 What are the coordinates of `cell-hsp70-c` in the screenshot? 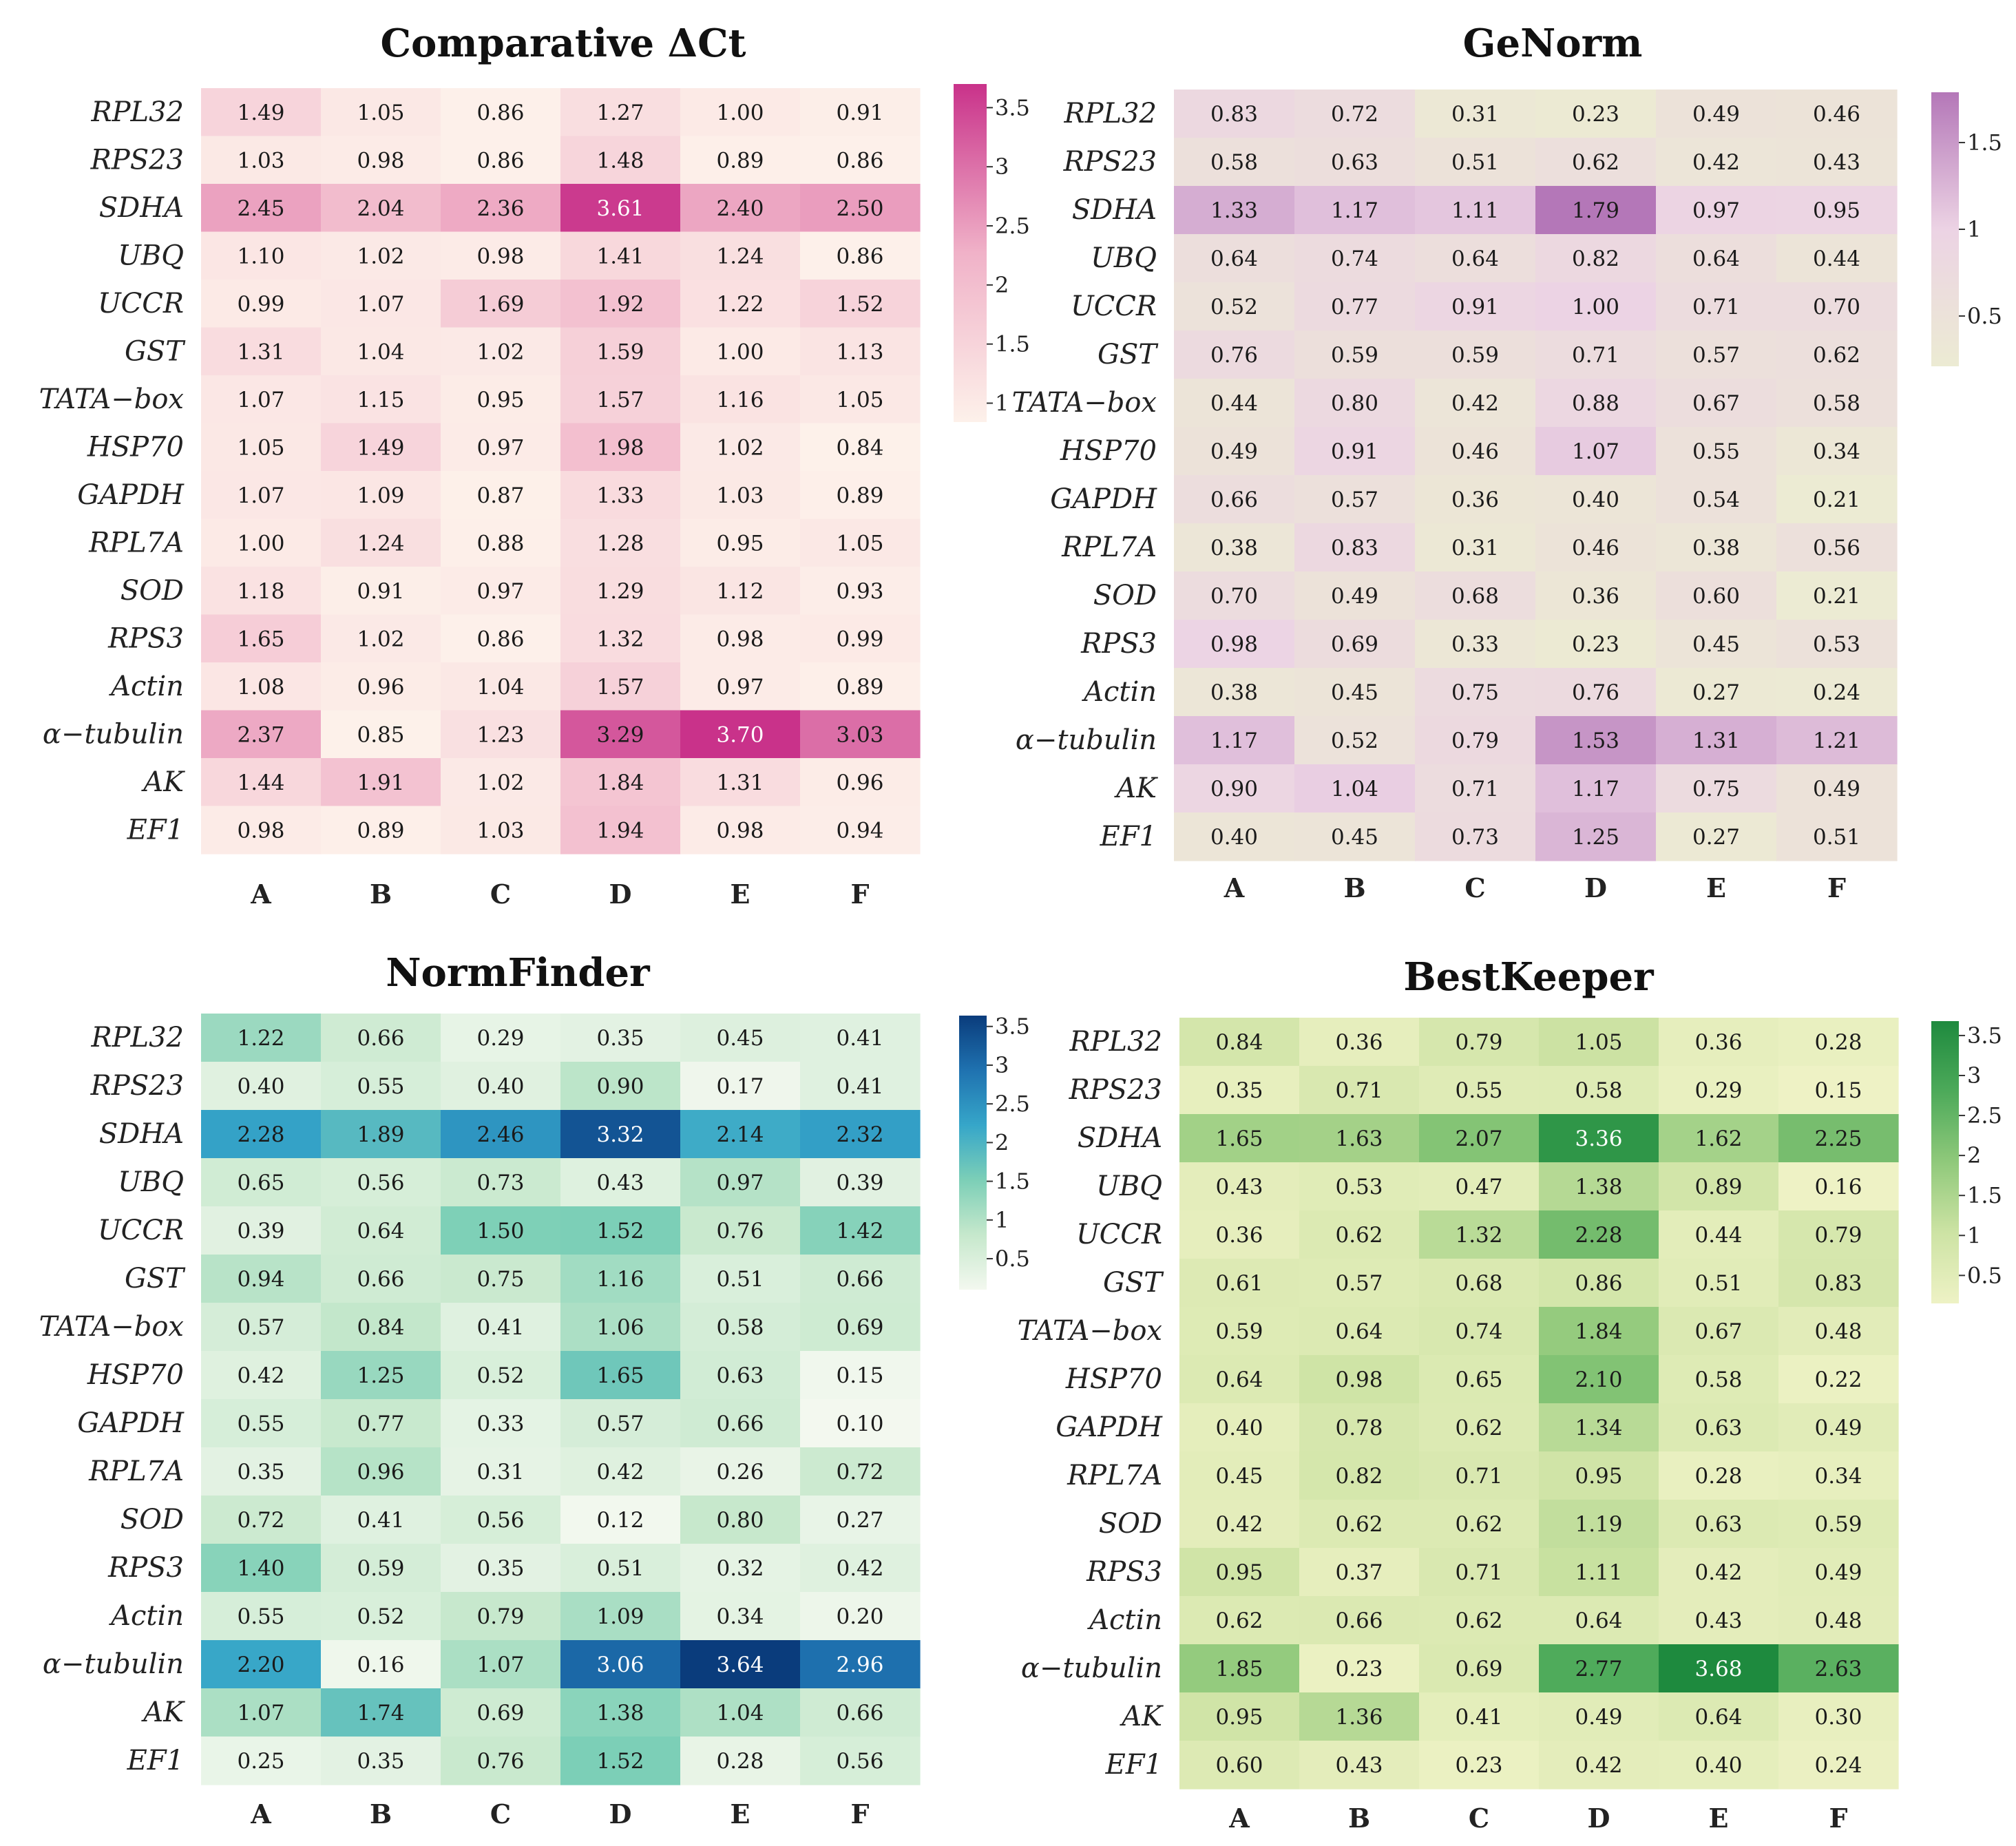 It's located at (1479, 1379).